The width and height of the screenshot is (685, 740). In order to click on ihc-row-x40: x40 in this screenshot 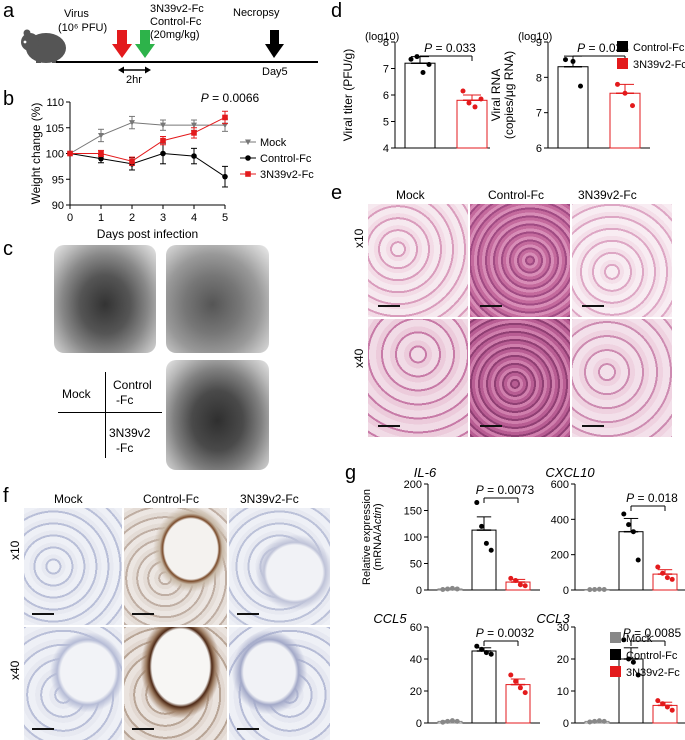, I will do `click(15, 670)`.